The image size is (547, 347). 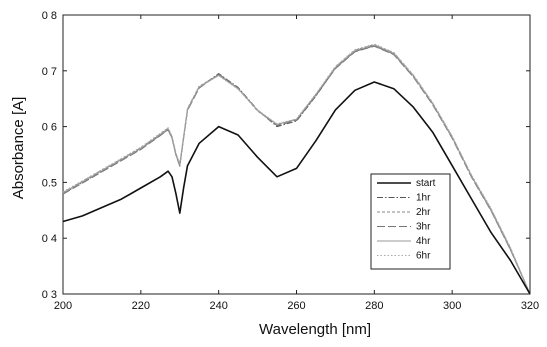 What do you see at coordinates (423, 212) in the screenshot?
I see `legend-label-2hr: 2hr` at bounding box center [423, 212].